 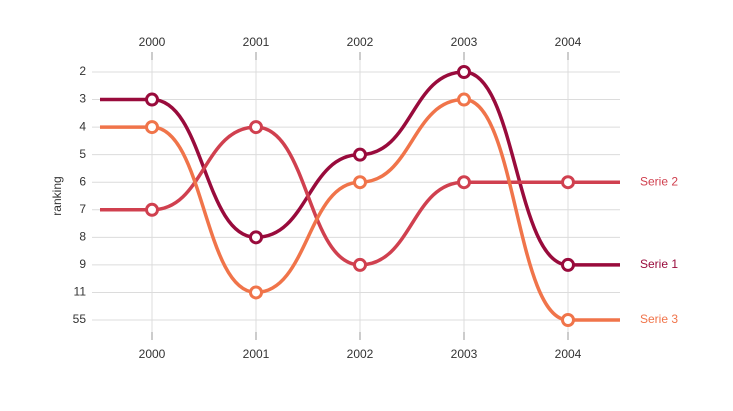 I want to click on x-tick-label: 2001, so click(x=256, y=354).